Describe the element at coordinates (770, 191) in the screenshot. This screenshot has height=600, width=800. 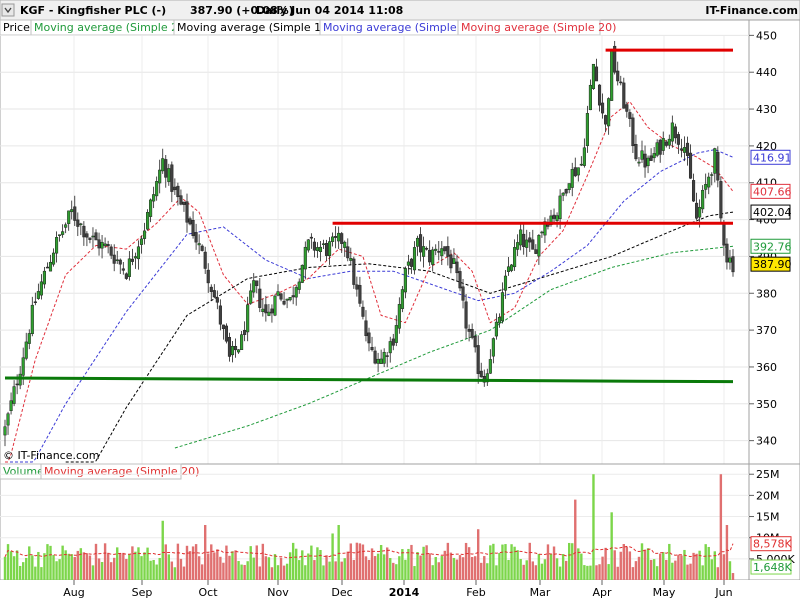
I see `value-tag-sma20` at that location.